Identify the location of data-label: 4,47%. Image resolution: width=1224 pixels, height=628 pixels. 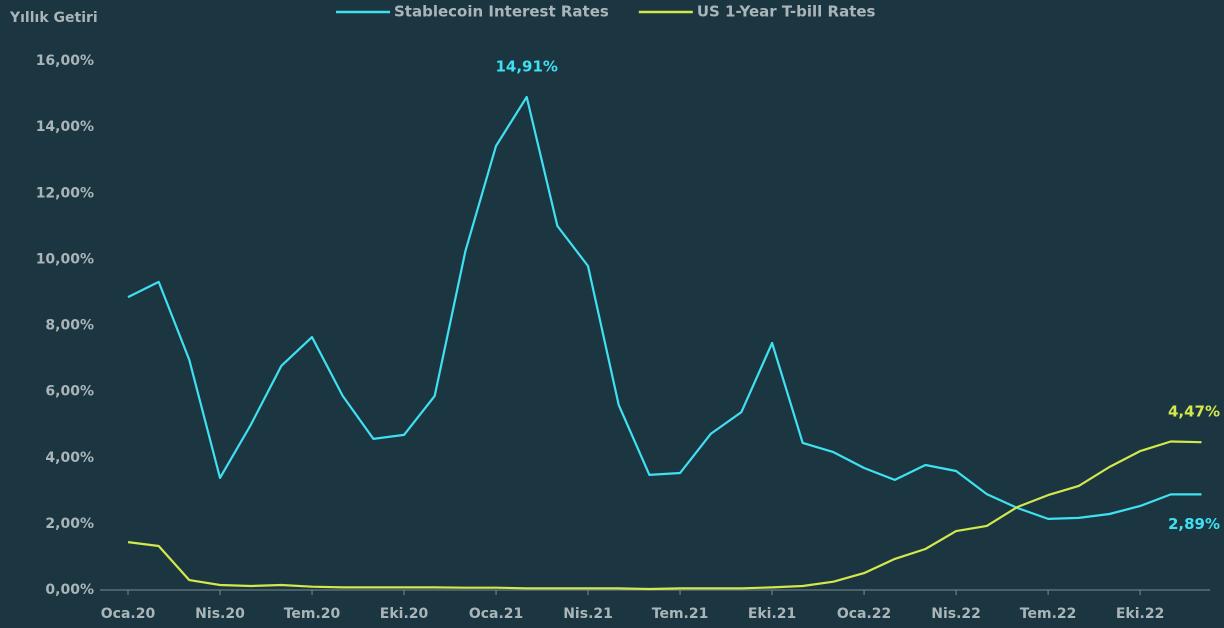
(1194, 412).